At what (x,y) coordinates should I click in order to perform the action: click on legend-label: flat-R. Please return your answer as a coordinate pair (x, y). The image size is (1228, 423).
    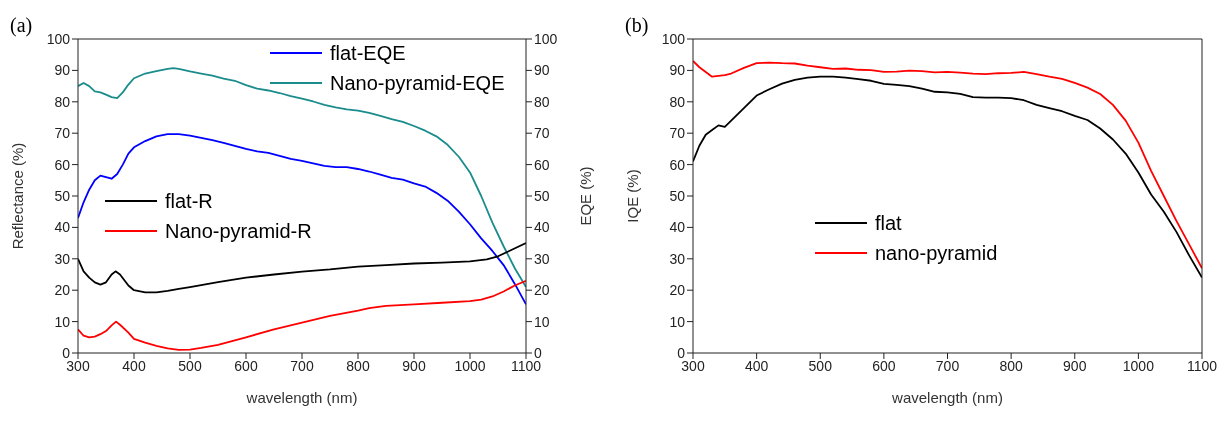
    Looking at the image, I should click on (189, 201).